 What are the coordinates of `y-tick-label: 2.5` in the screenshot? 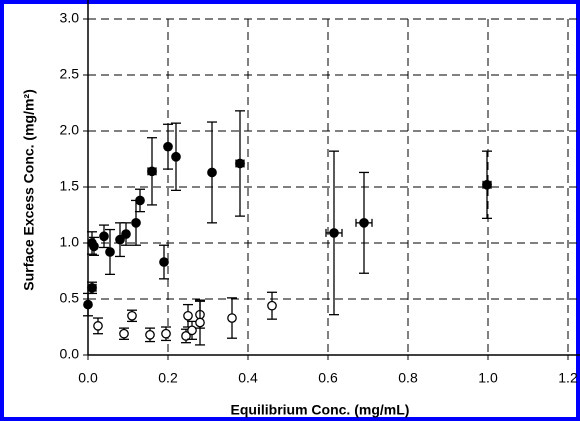 It's located at (70, 74).